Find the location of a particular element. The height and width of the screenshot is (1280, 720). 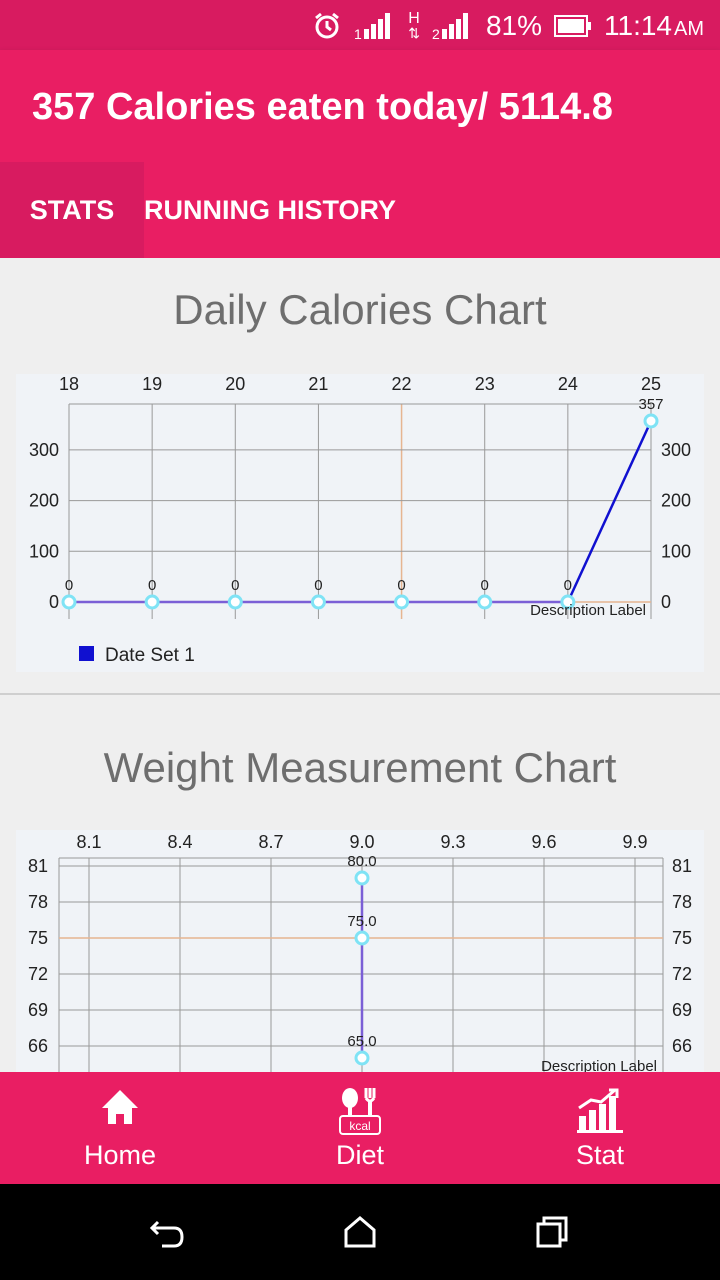

data-label: 75.0 is located at coordinates (361, 921).